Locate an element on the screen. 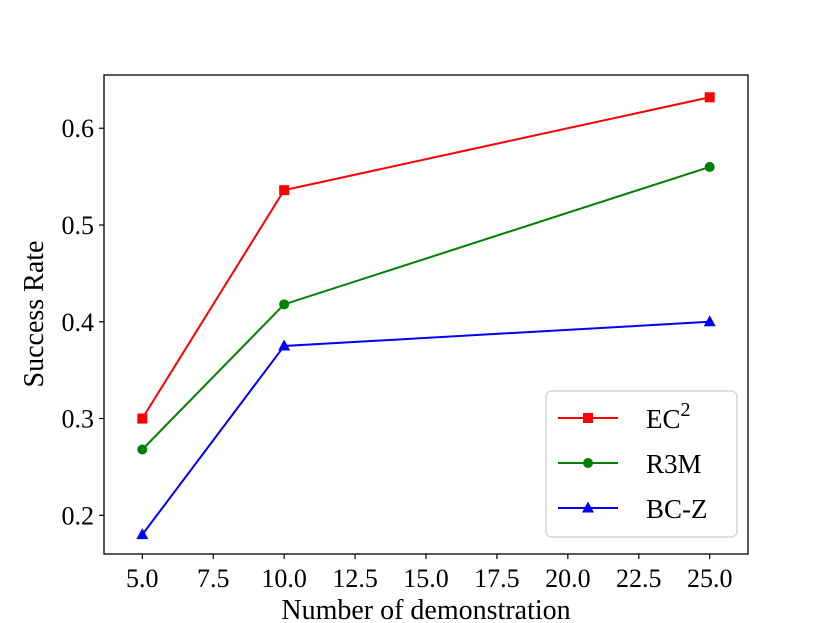  legend: EC2 R3M BC-Z is located at coordinates (641, 464).